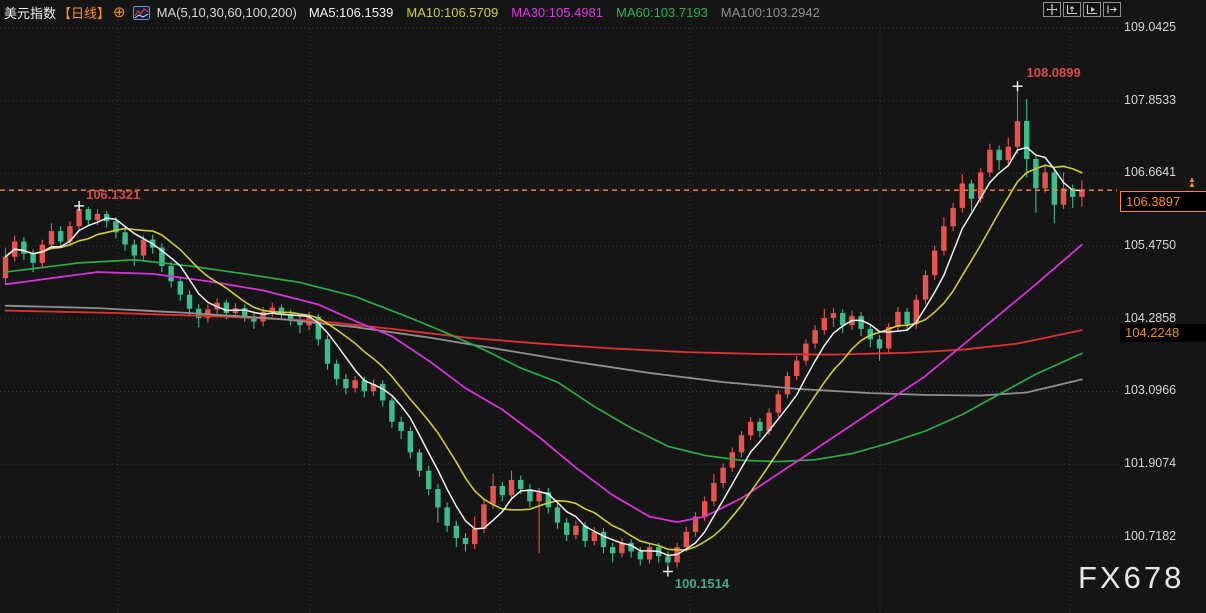 The image size is (1206, 613). I want to click on add-indicator-icon: ⊕, so click(119, 12).